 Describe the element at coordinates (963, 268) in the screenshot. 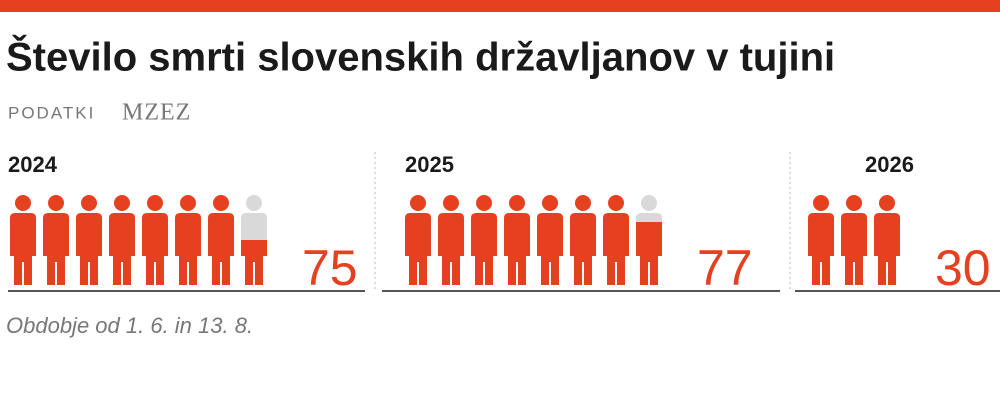

I see `value-label: 30` at that location.